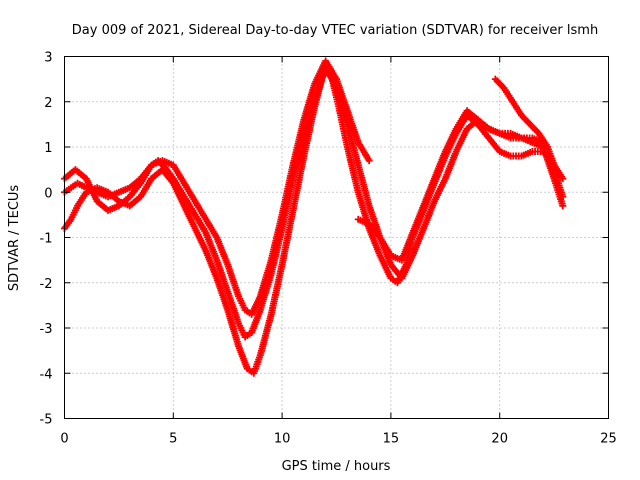 The width and height of the screenshot is (640, 480). Describe the element at coordinates (336, 466) in the screenshot. I see `x-axis-label: GPS time / hours` at that location.